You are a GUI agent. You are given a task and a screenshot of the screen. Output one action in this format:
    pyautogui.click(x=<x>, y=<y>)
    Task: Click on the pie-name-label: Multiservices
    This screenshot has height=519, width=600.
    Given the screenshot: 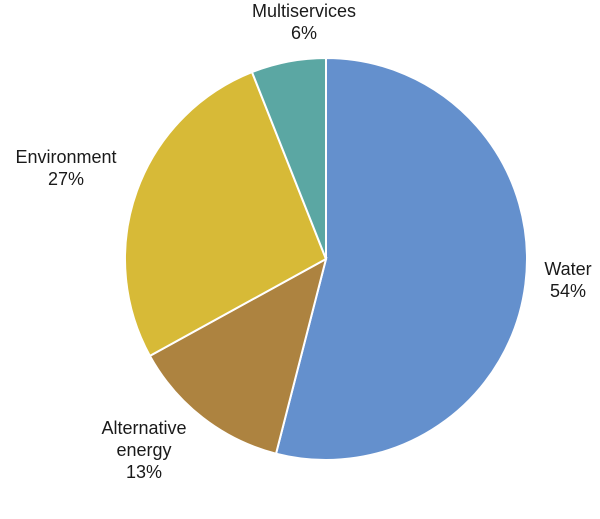 What is the action you would take?
    pyautogui.click(x=304, y=11)
    